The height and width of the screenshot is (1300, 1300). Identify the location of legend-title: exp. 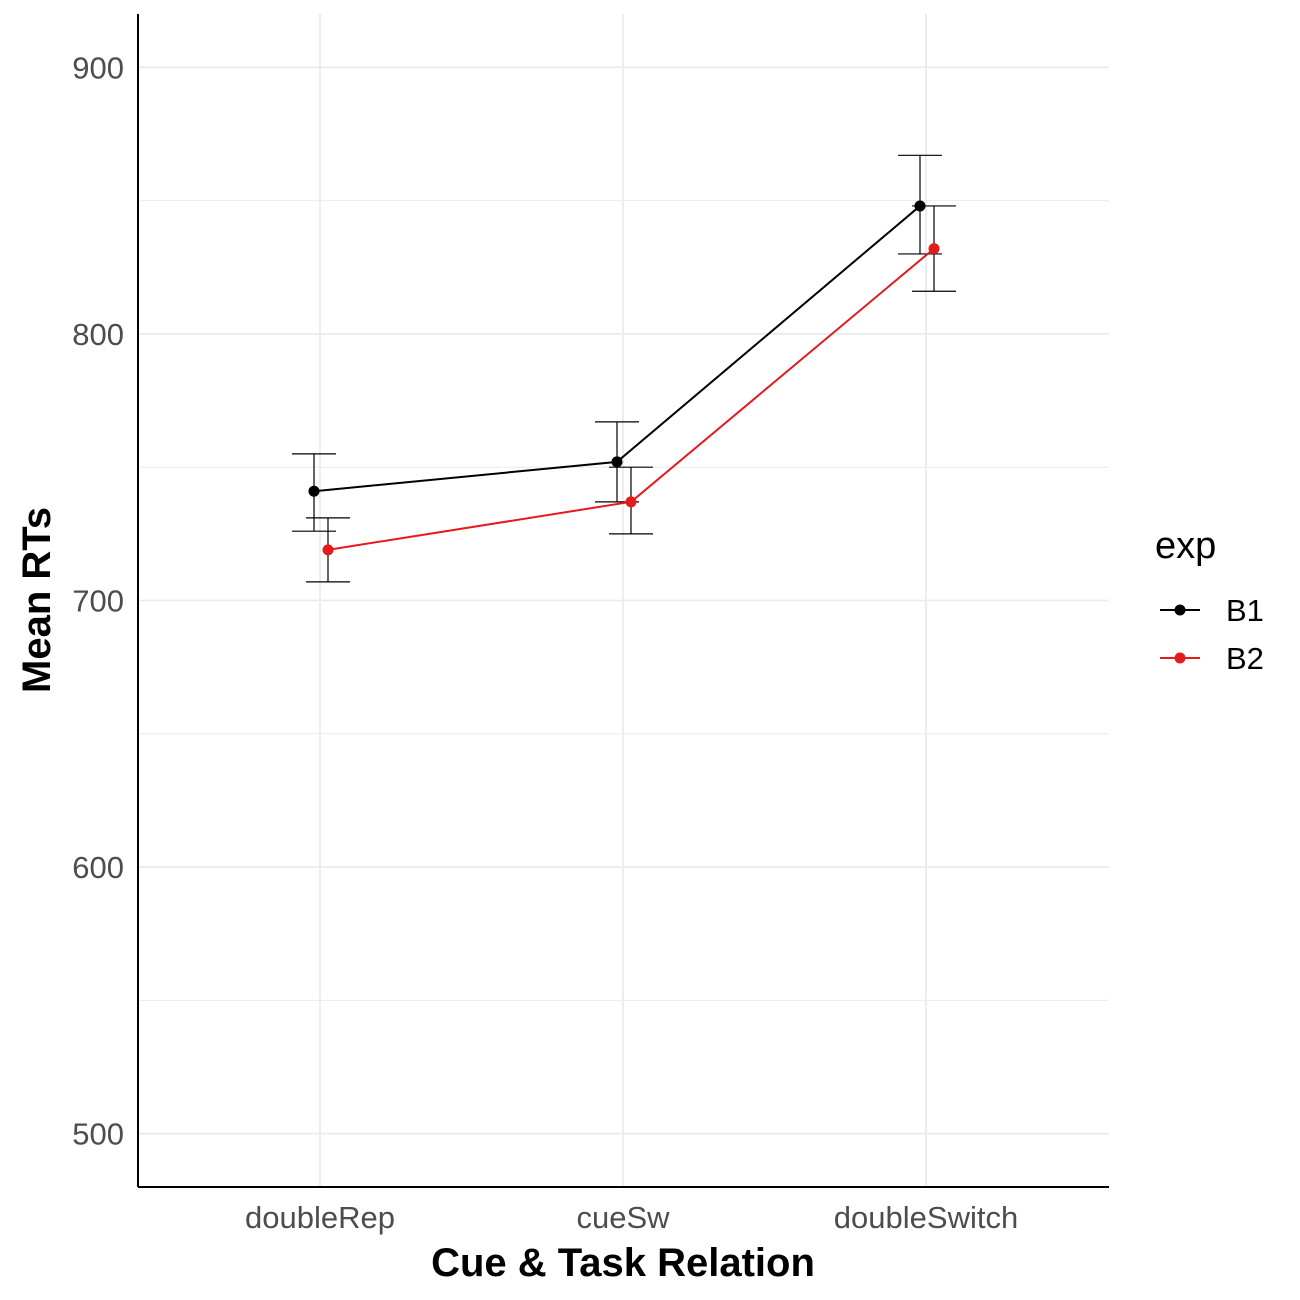
(1185, 546).